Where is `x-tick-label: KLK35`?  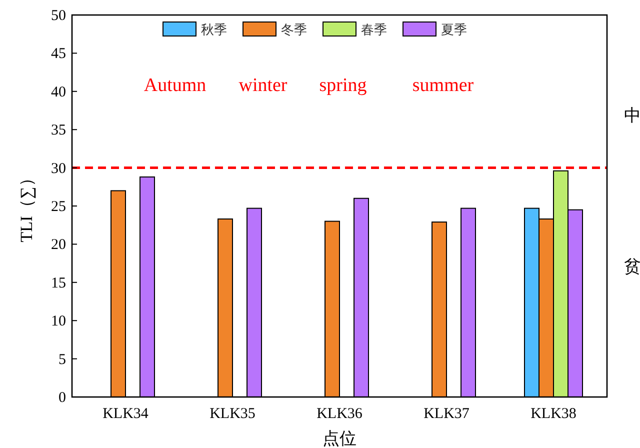 x-tick-label: KLK35 is located at coordinates (233, 414).